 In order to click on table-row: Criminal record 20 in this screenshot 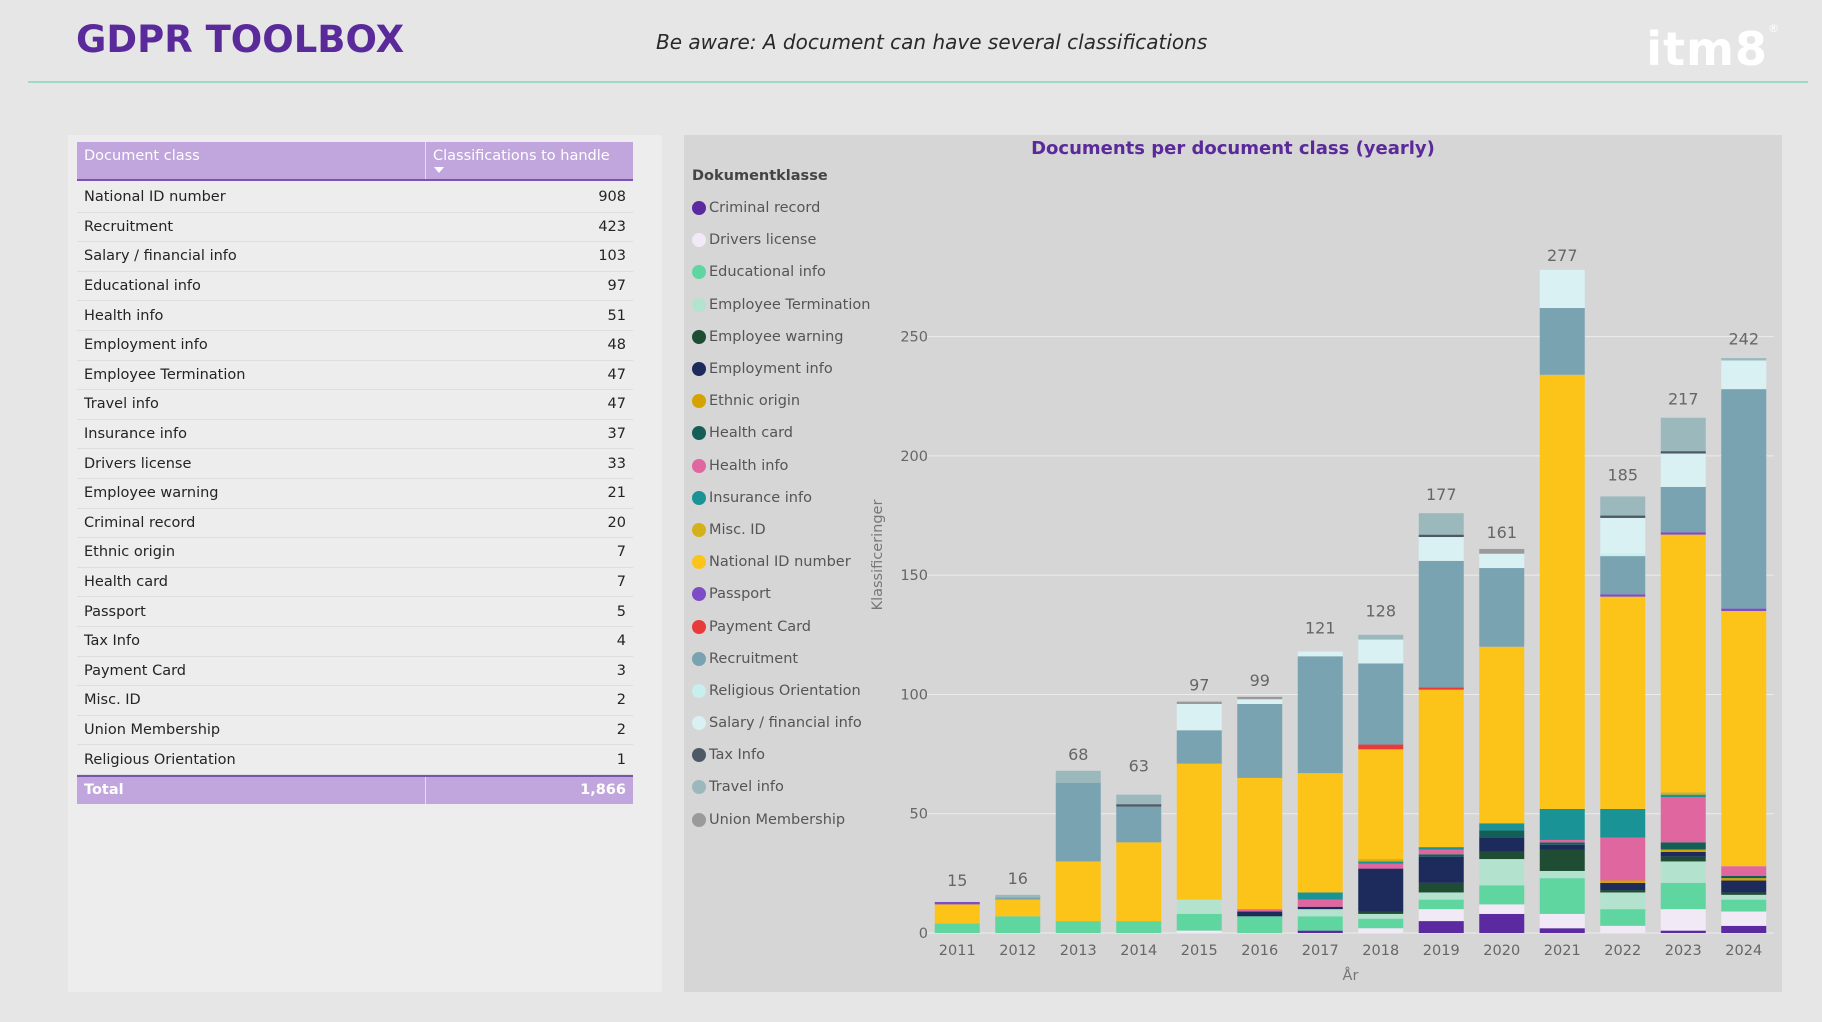, I will do `click(355, 524)`.